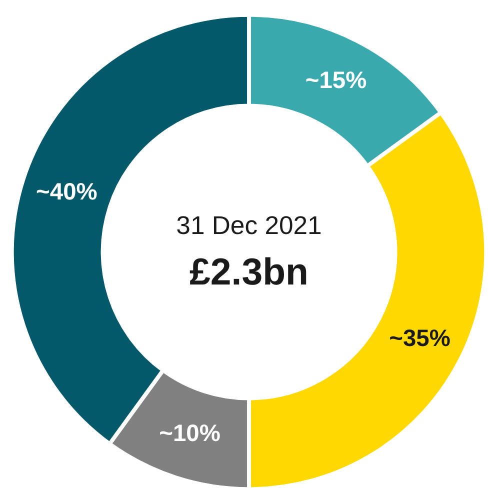 The width and height of the screenshot is (498, 504). Describe the element at coordinates (67, 193) in the screenshot. I see `data-label: ~40%` at that location.